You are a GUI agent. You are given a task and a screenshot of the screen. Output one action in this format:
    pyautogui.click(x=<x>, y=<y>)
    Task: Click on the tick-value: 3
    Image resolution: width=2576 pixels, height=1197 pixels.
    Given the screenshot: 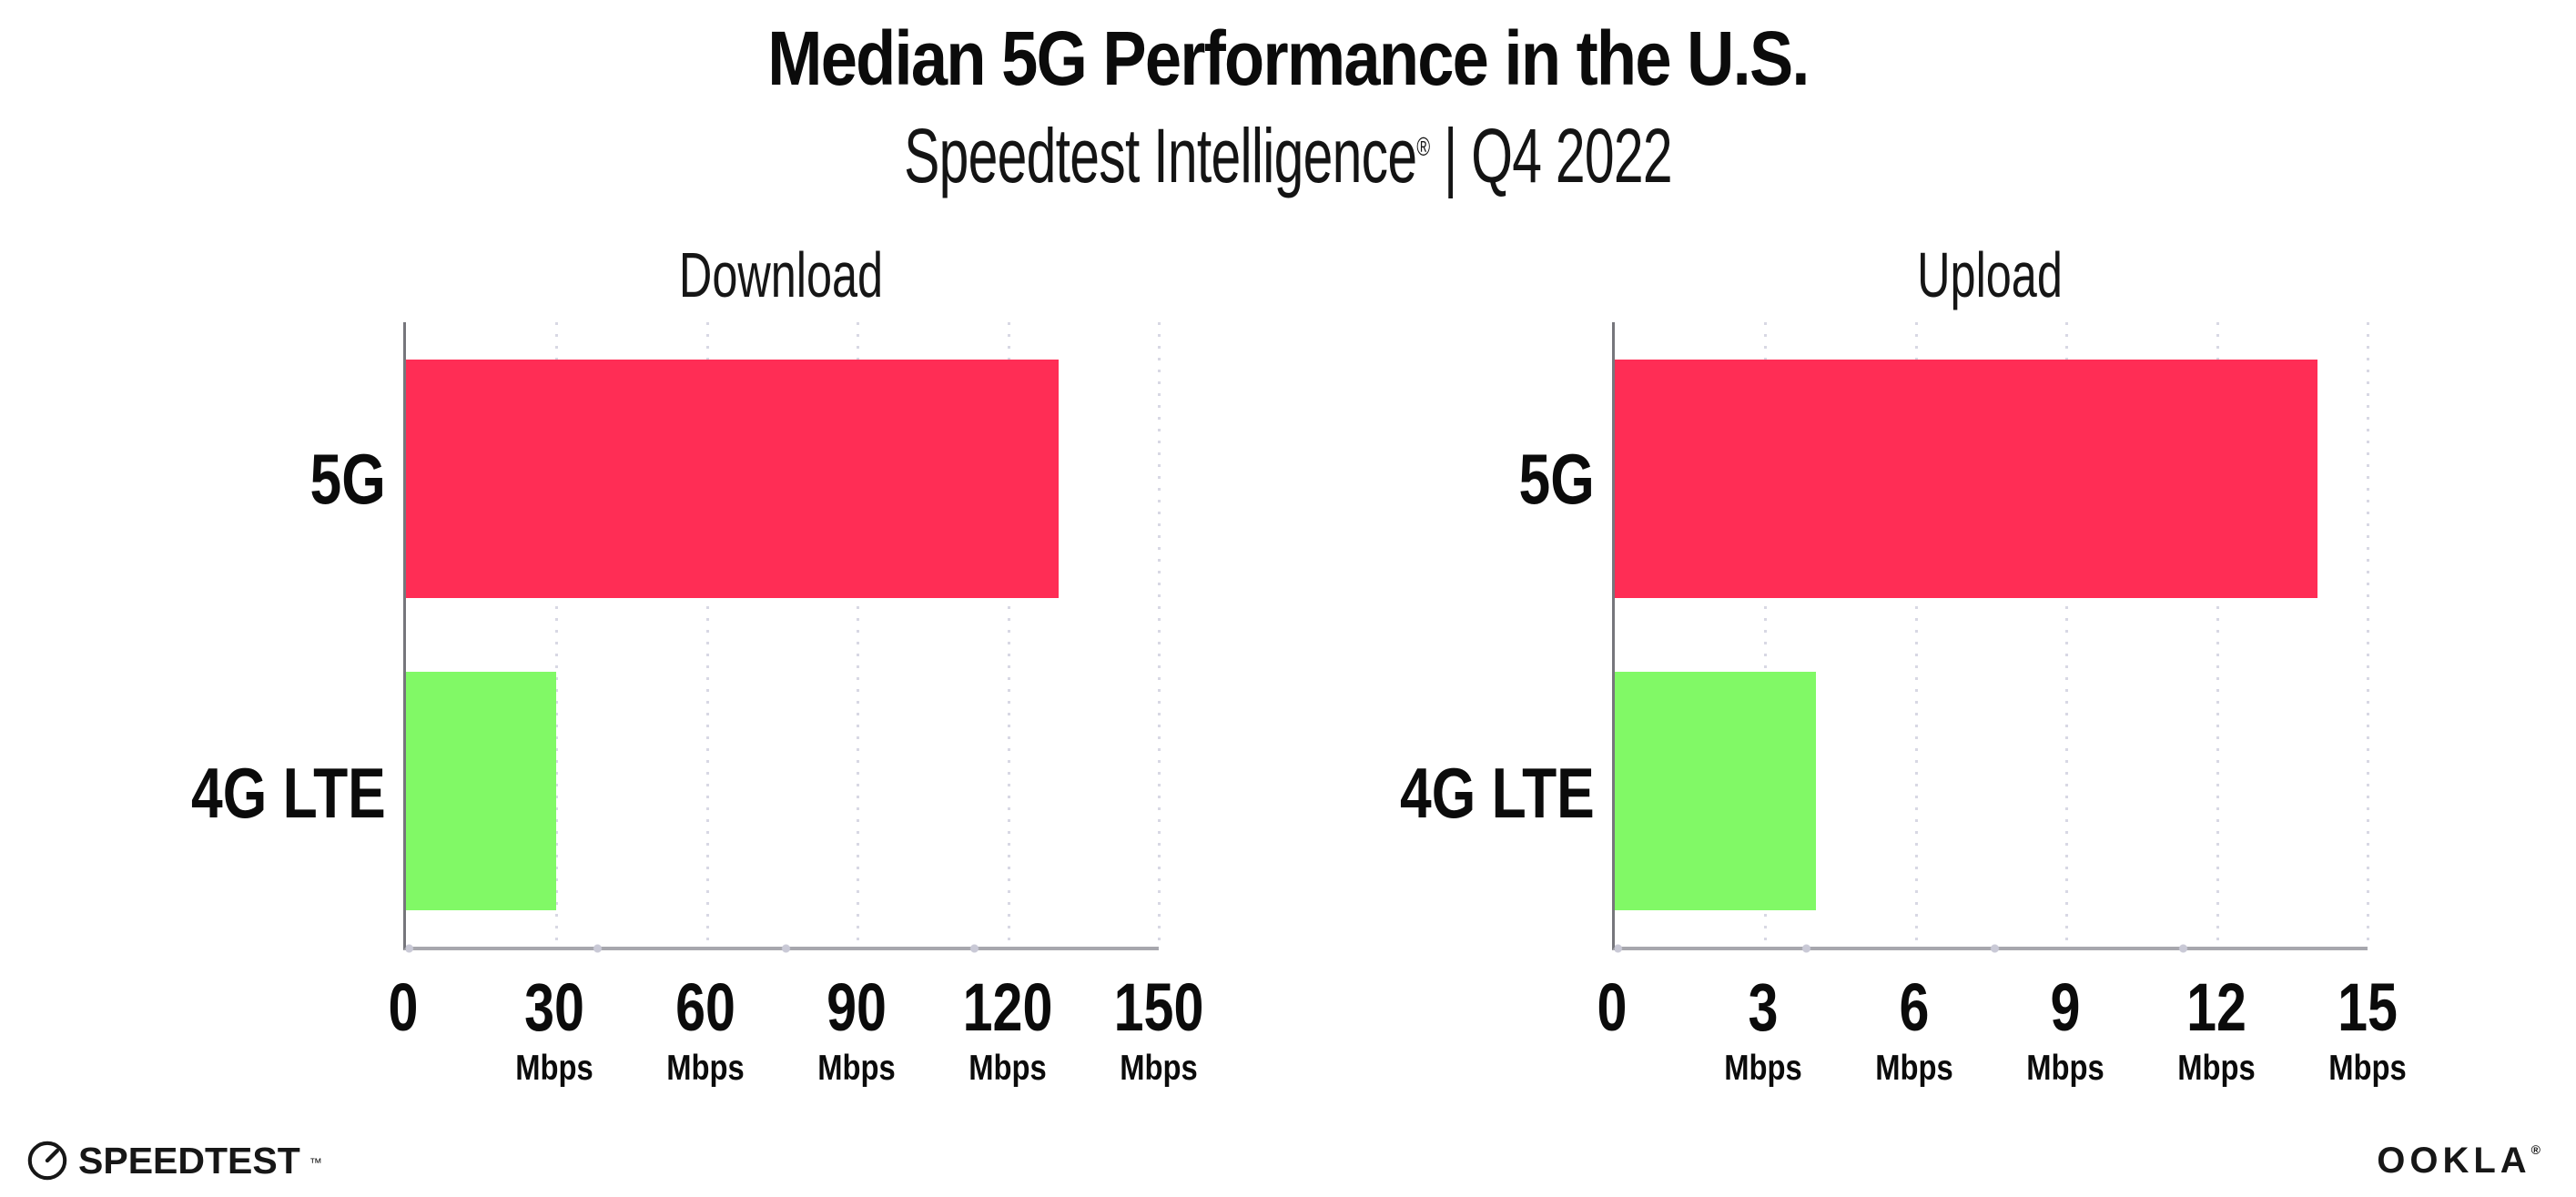 What is the action you would take?
    pyautogui.click(x=1763, y=1007)
    